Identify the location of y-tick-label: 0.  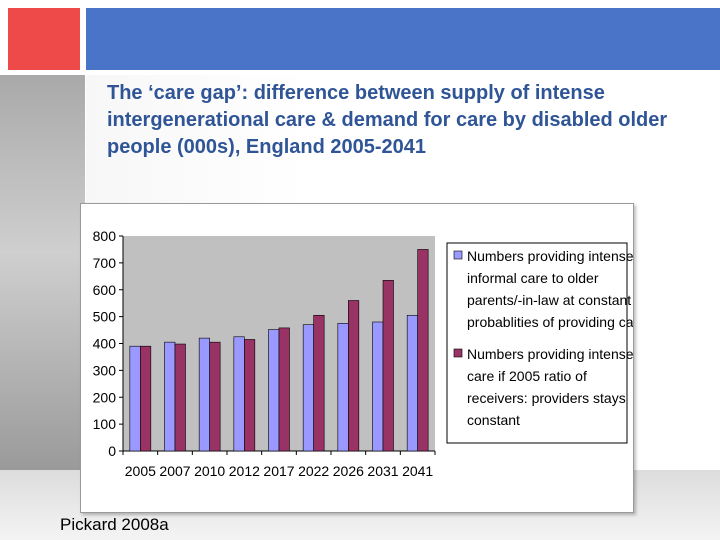
(112, 451).